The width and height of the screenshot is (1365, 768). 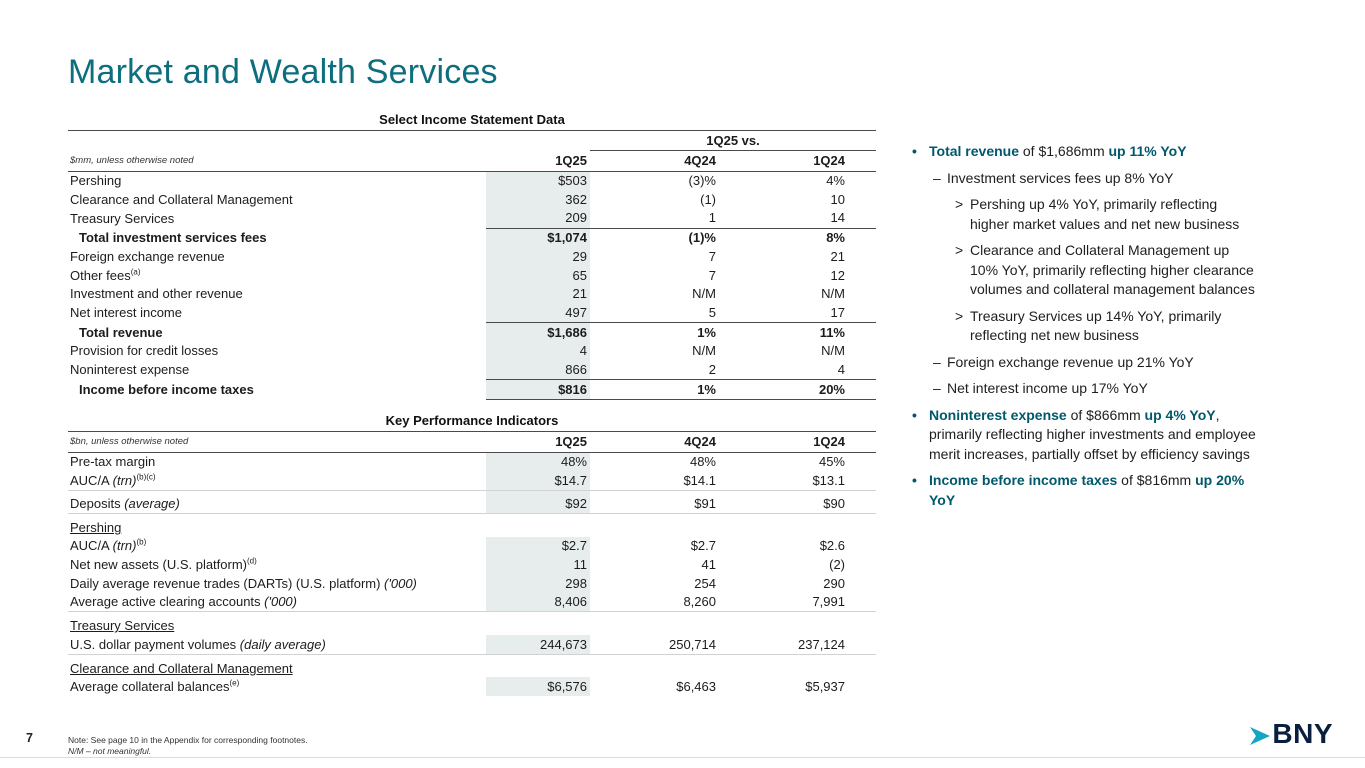 I want to click on value-4q24: 1%, so click(x=653, y=389).